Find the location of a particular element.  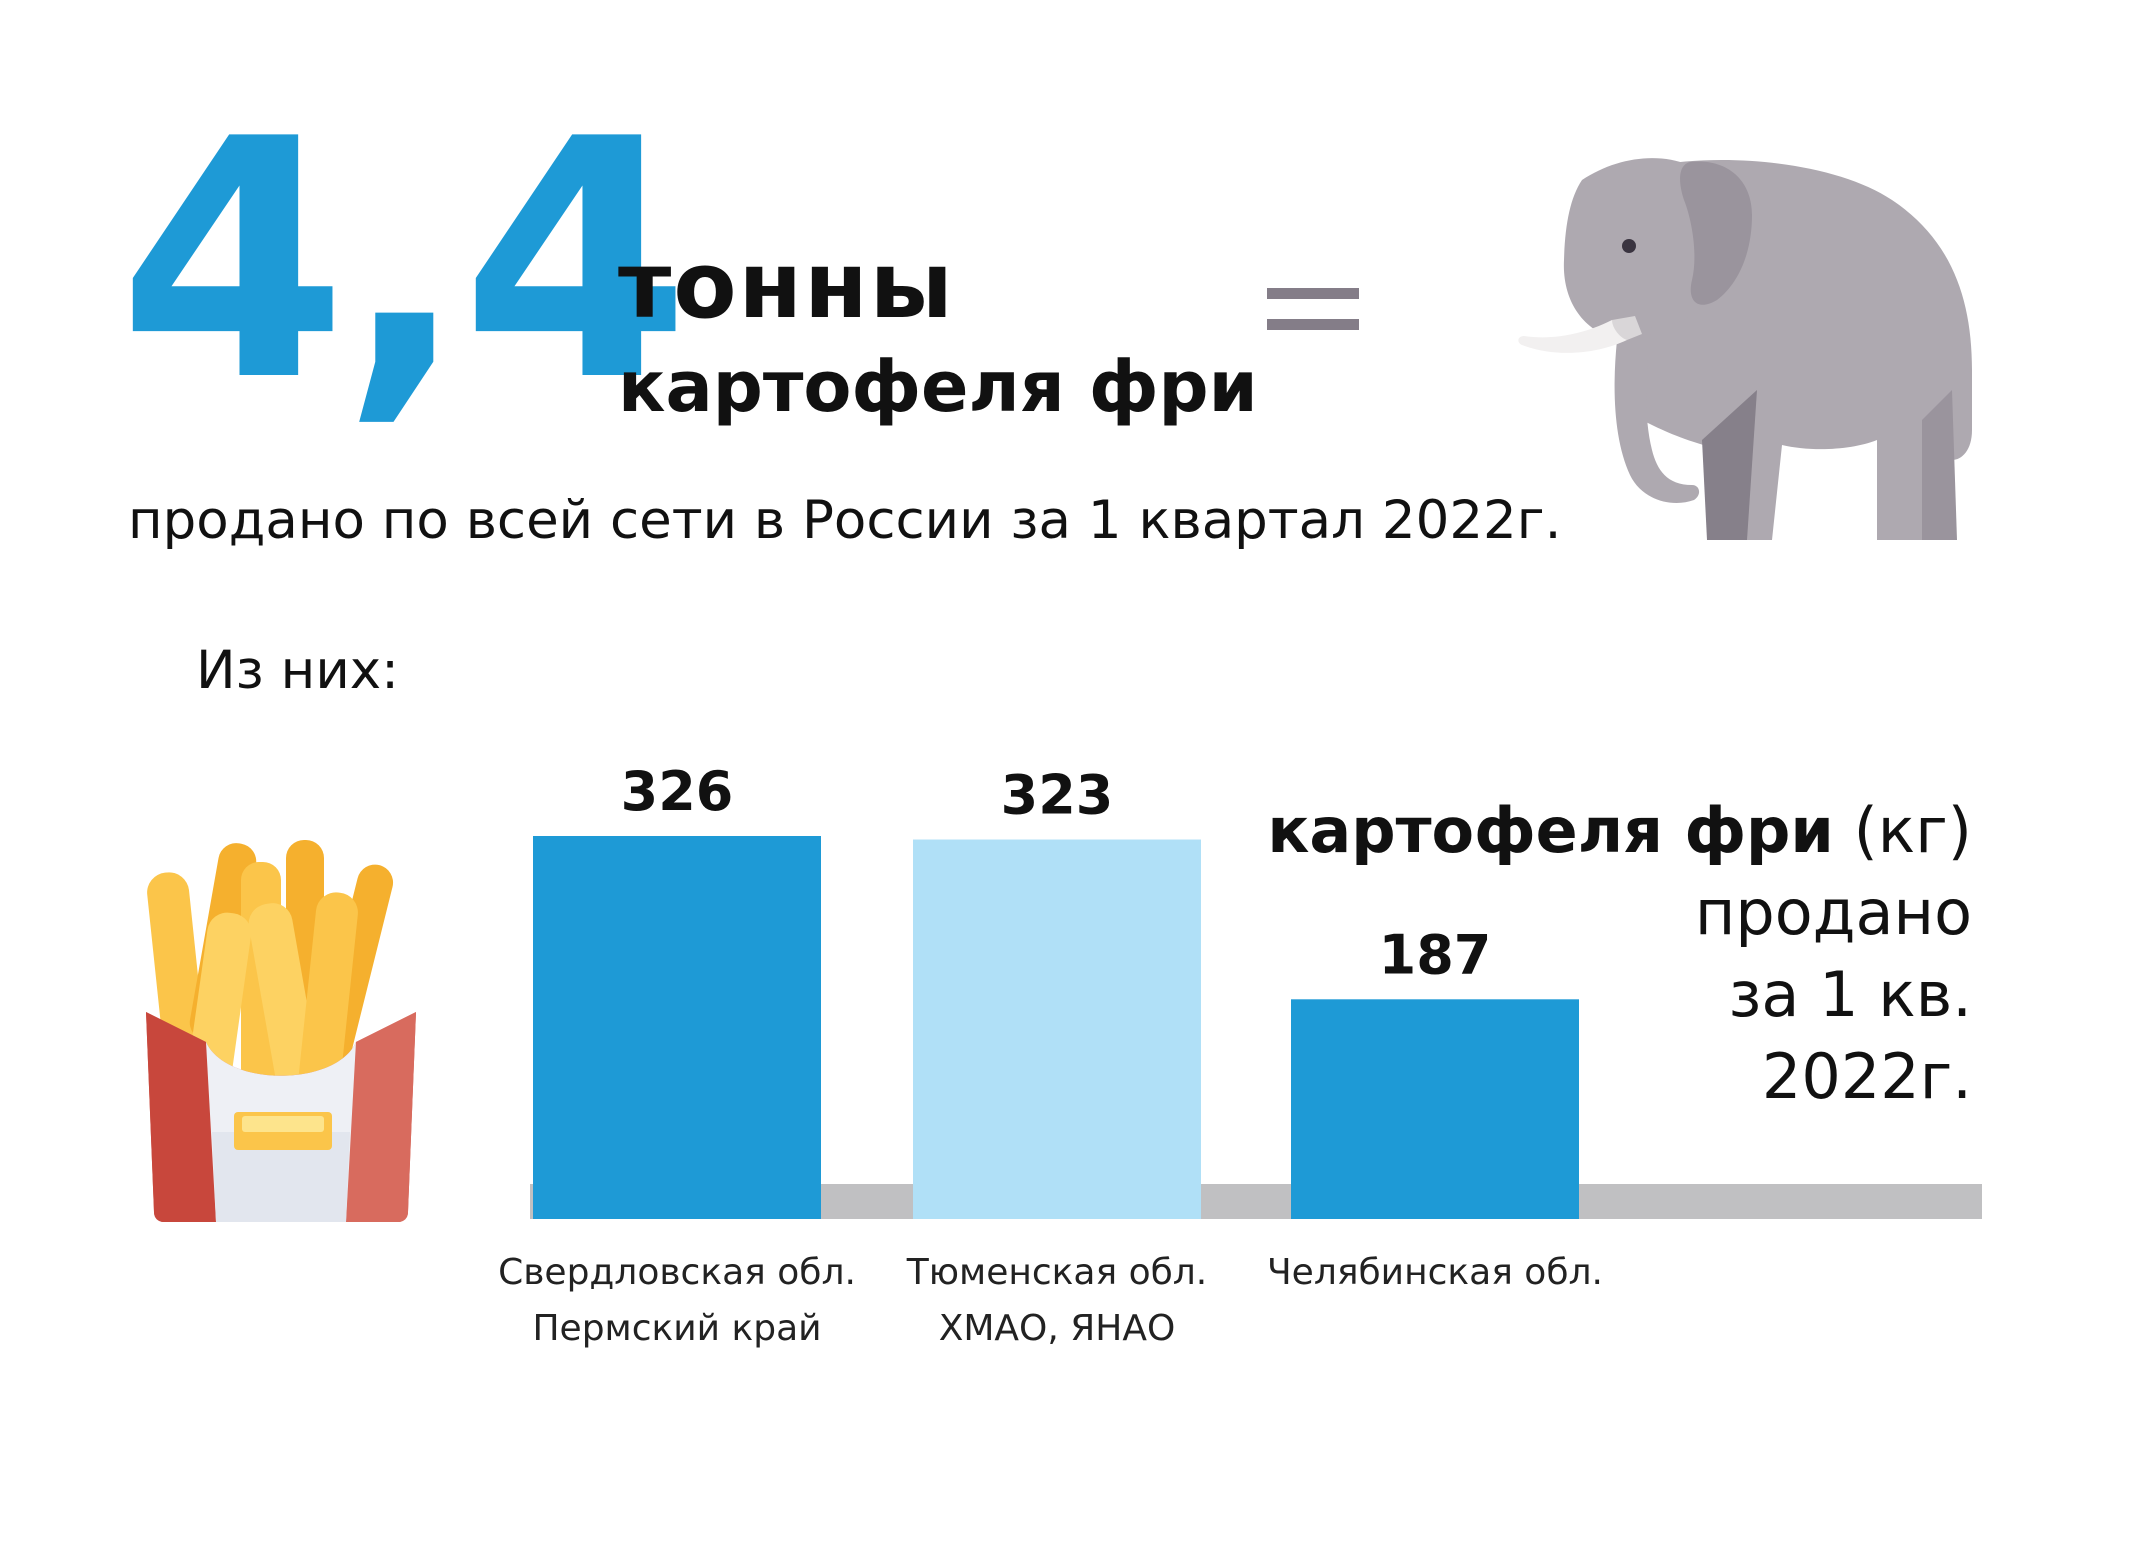

caption-line-1: картофеля фри (кг) is located at coordinates (1619, 831).